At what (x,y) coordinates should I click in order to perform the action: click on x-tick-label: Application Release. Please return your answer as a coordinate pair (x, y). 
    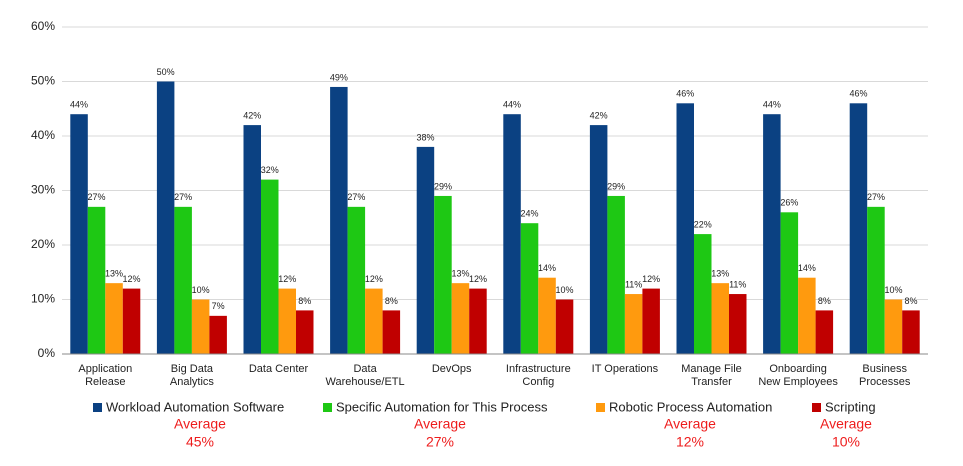
    Looking at the image, I should click on (105, 375).